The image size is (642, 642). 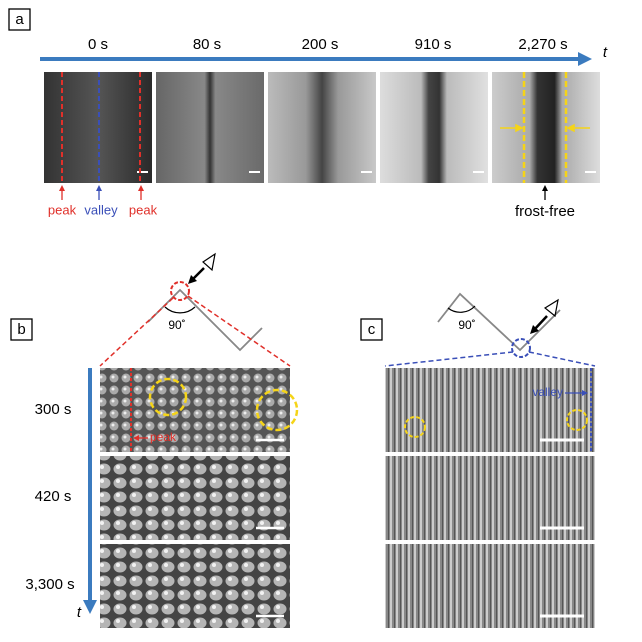 I want to click on panel-label: b, so click(x=21, y=329).